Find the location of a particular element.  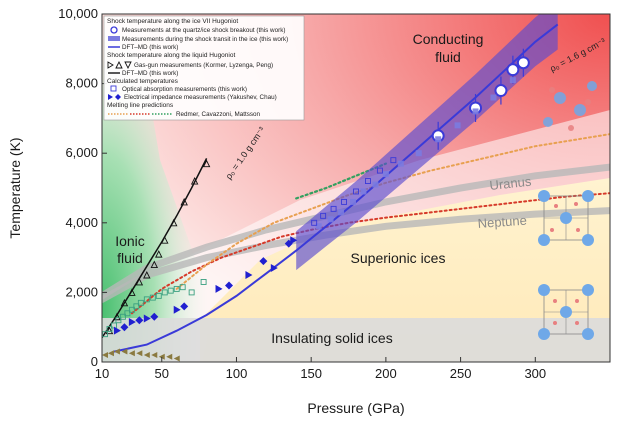

crystal-illustrations is located at coordinates (567, 210).